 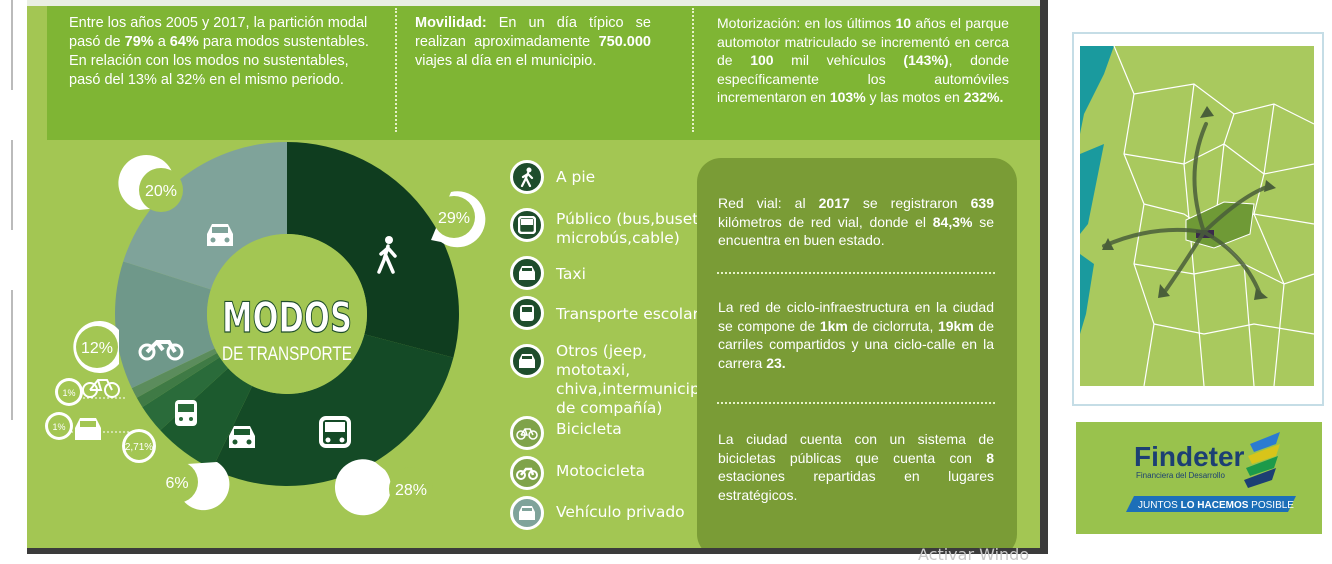 I want to click on legend-label: Vehículo privado, so click(x=620, y=512).